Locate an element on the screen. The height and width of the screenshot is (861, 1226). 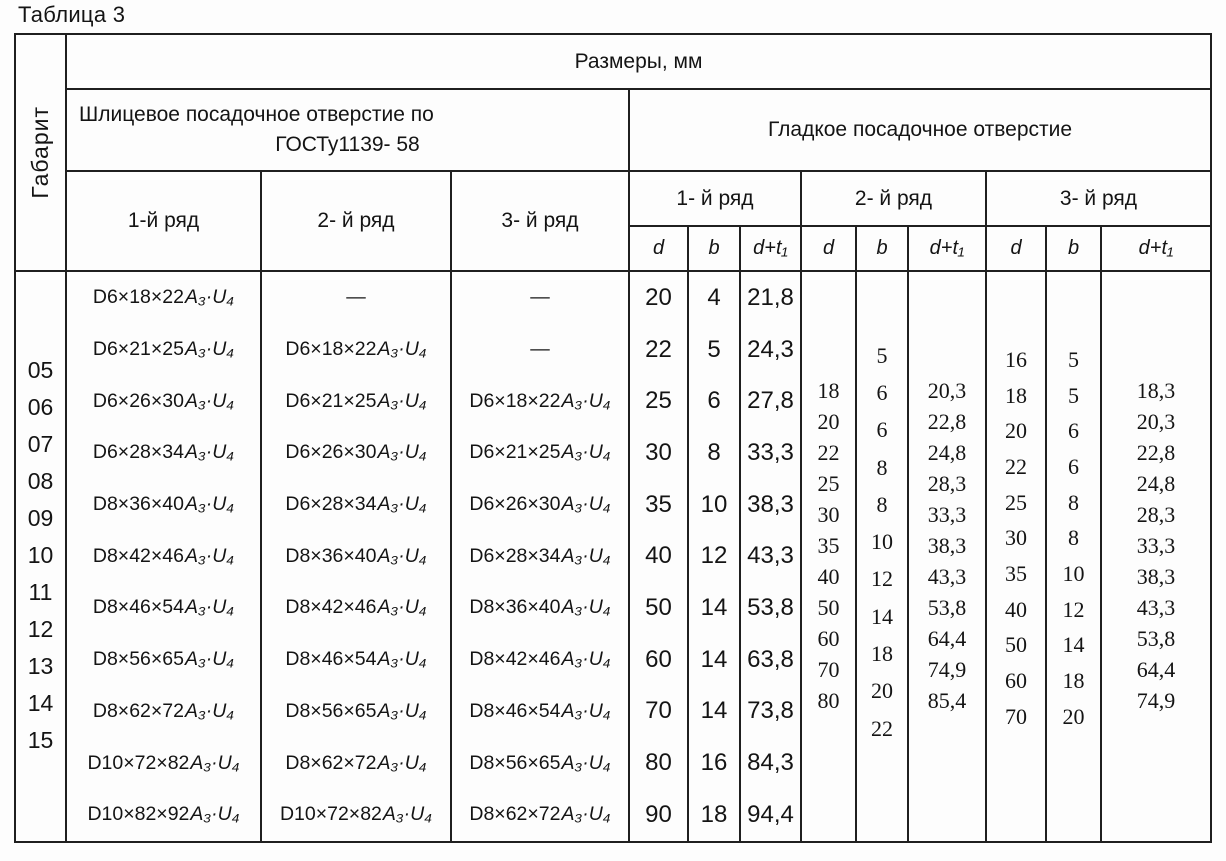
dt-value: 94,4 is located at coordinates (770, 814).